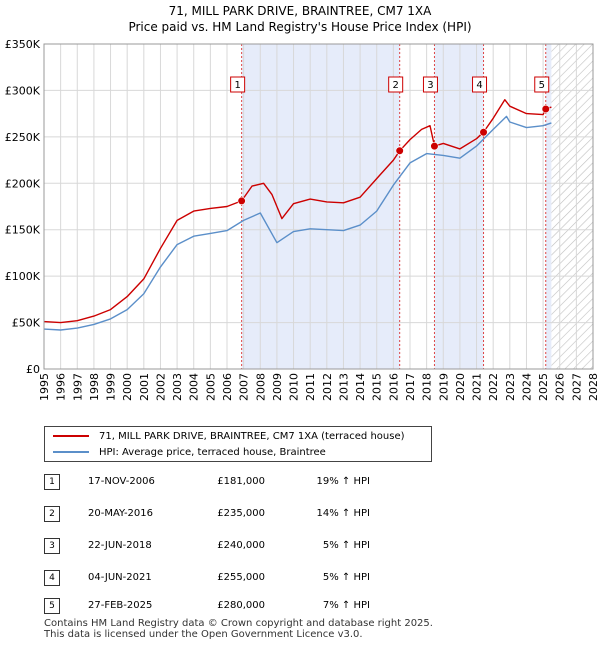  Describe the element at coordinates (120, 577) in the screenshot. I see `sale-date: 04-JUN-2021` at that location.